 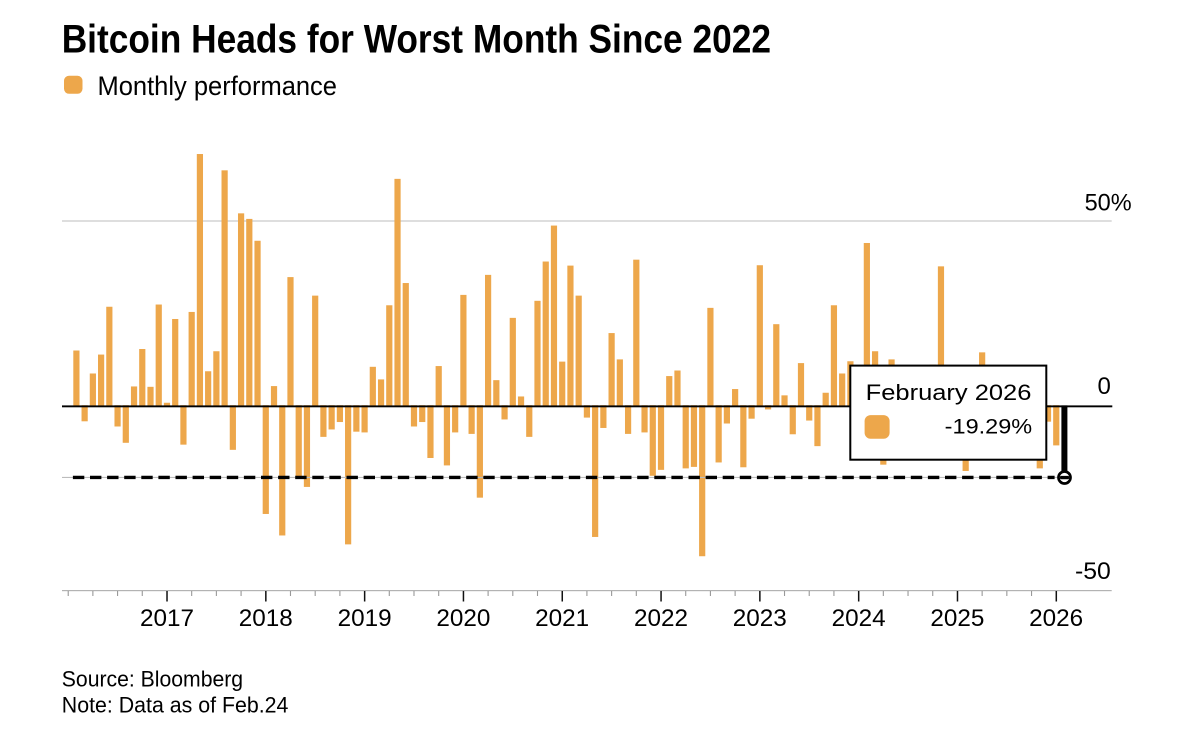 What do you see at coordinates (989, 427) in the screenshot?
I see `svg-text: -19.29%` at bounding box center [989, 427].